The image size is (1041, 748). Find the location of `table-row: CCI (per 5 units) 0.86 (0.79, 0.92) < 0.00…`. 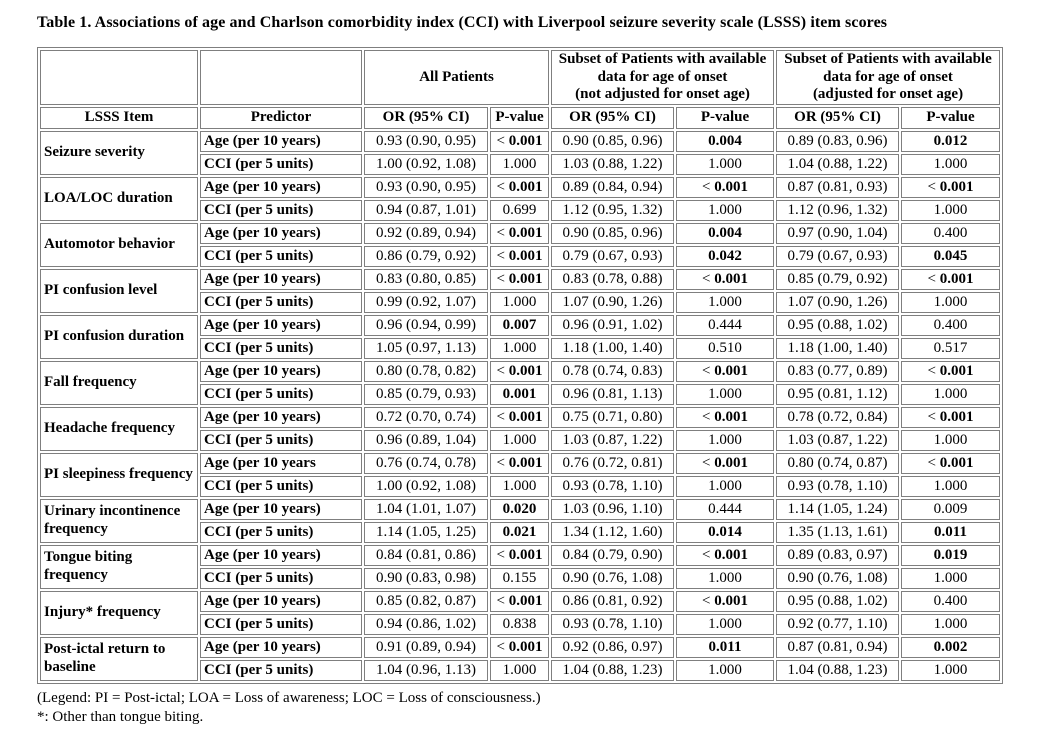

table-row: CCI (per 5 units) 0.86 (0.79, 0.92) < 0.00… is located at coordinates (520, 257).